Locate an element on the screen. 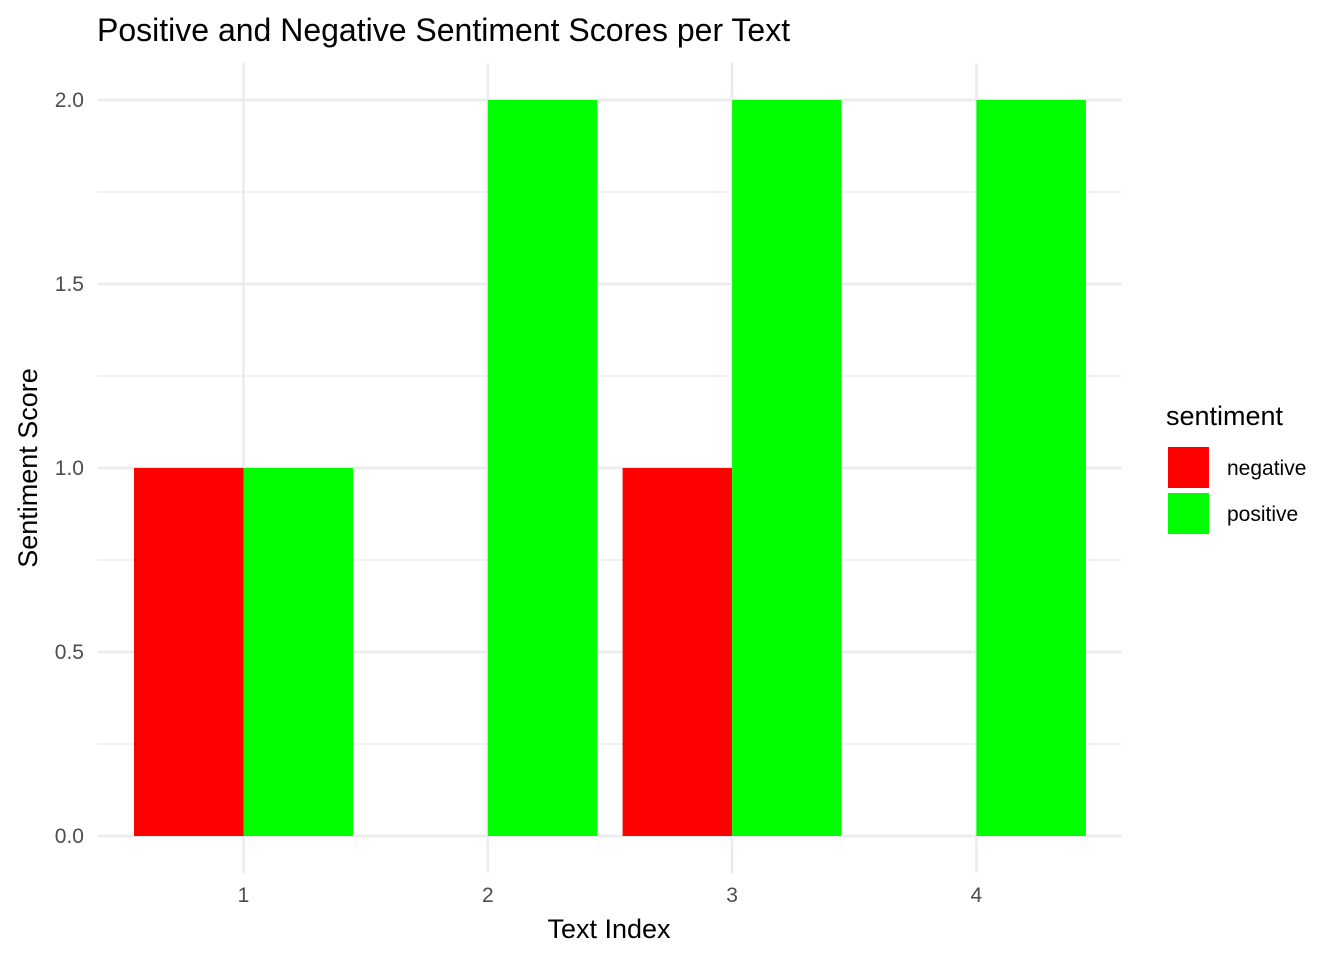 This screenshot has height=960, width=1344. legend: sentiment negative positive is located at coordinates (1236, 468).